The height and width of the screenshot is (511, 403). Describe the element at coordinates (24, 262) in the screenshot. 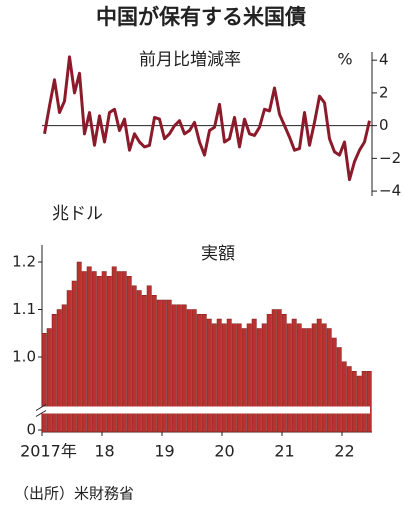

I see `y-tick-label: 1.2` at that location.